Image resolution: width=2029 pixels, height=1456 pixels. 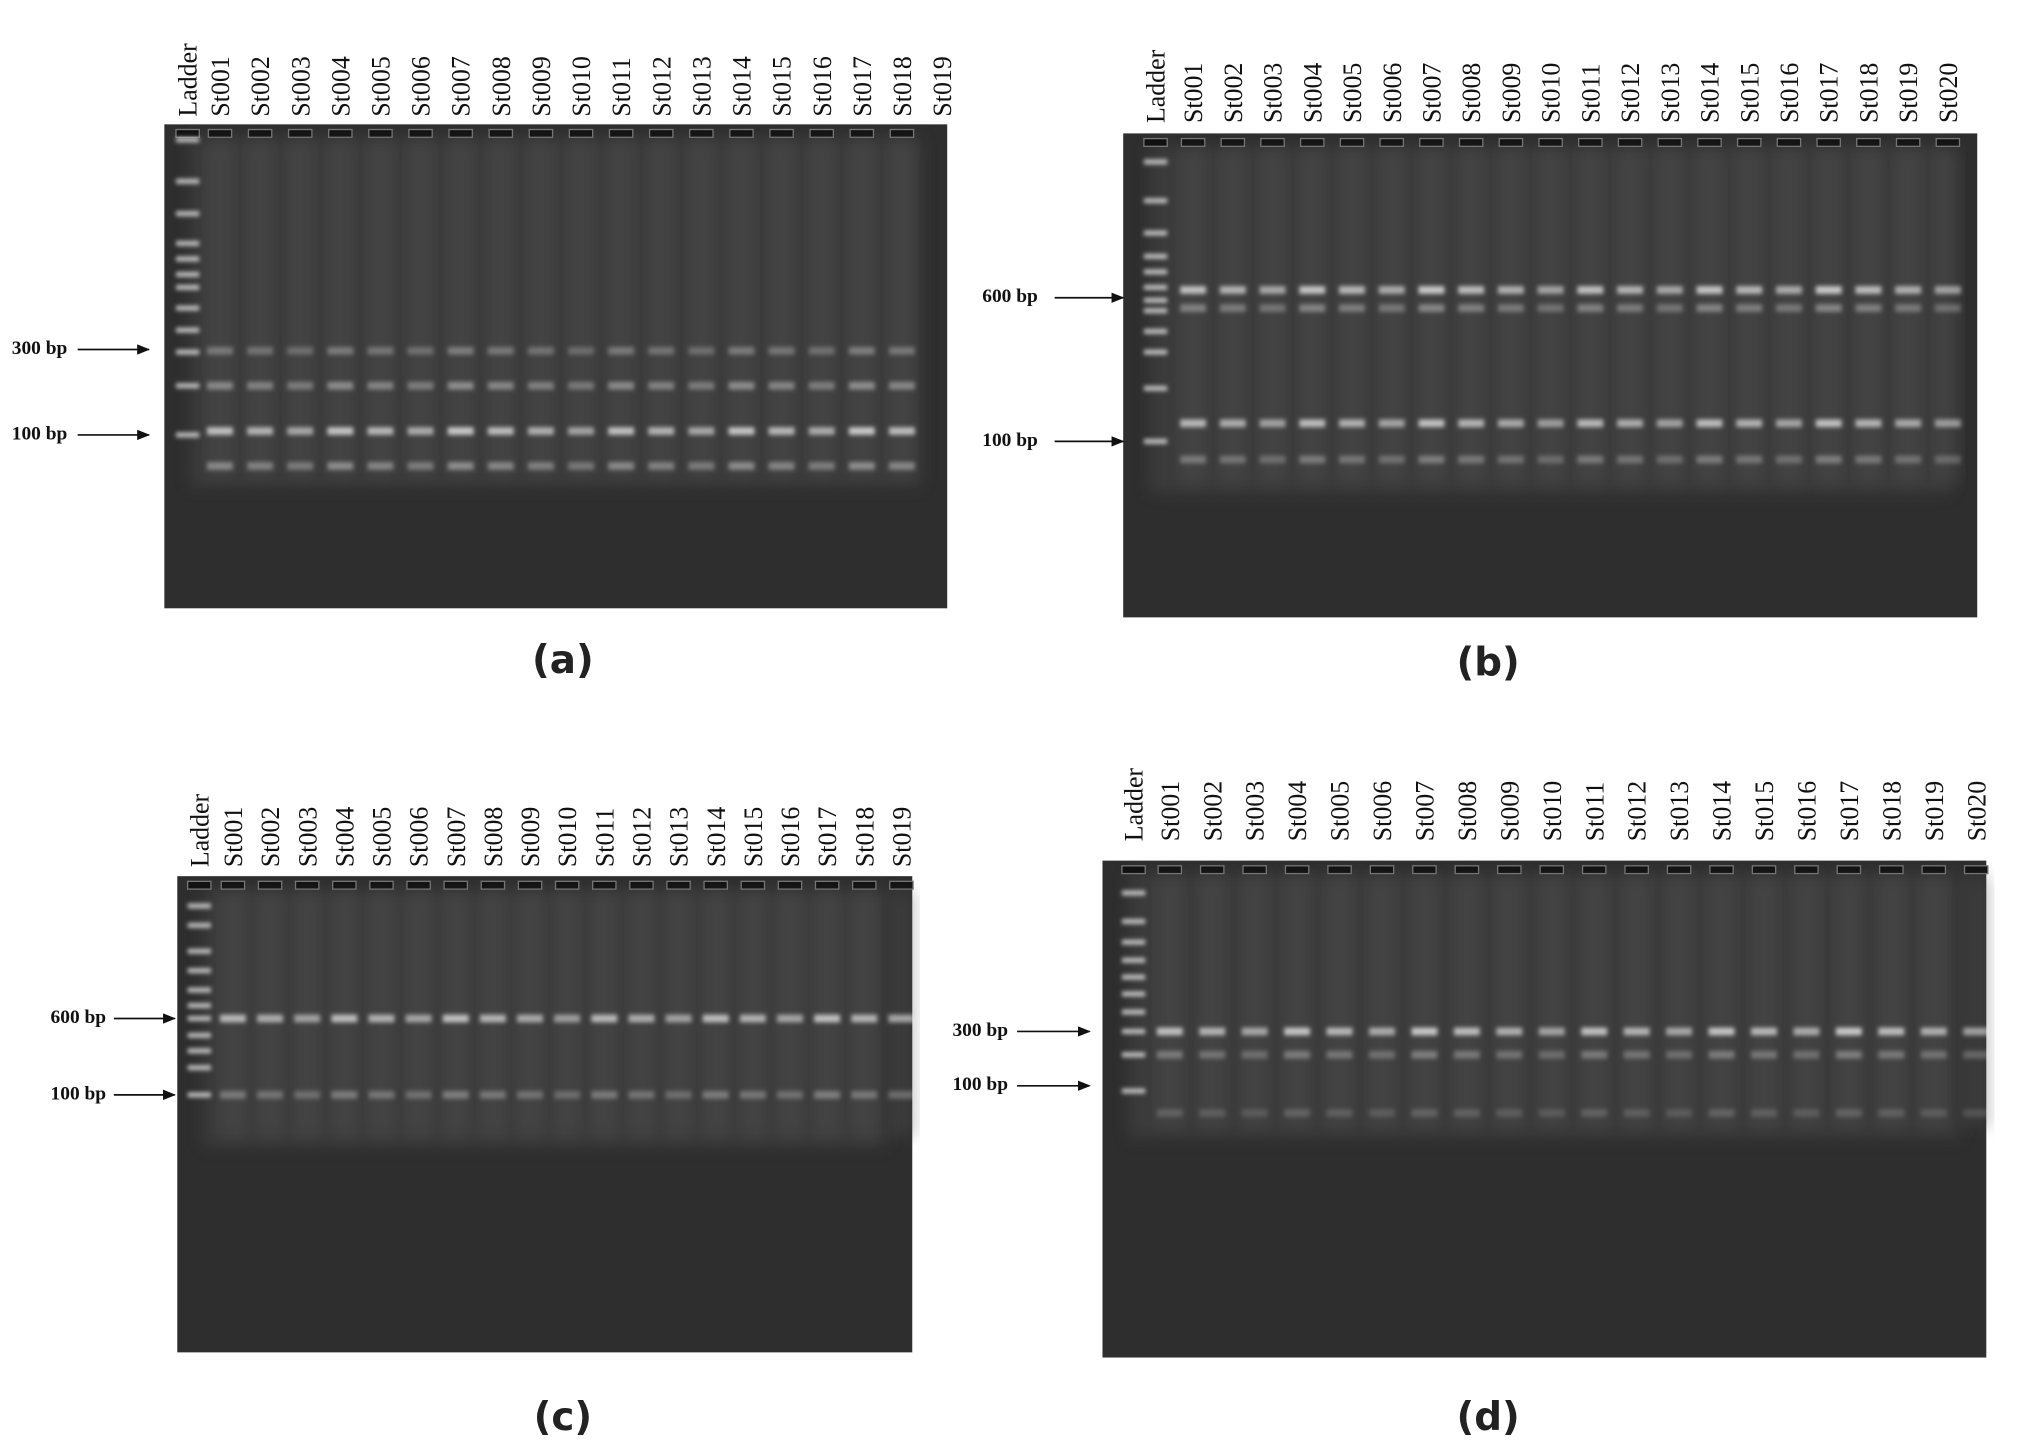 What do you see at coordinates (40, 348) in the screenshot?
I see `marker-label: 300 bp` at bounding box center [40, 348].